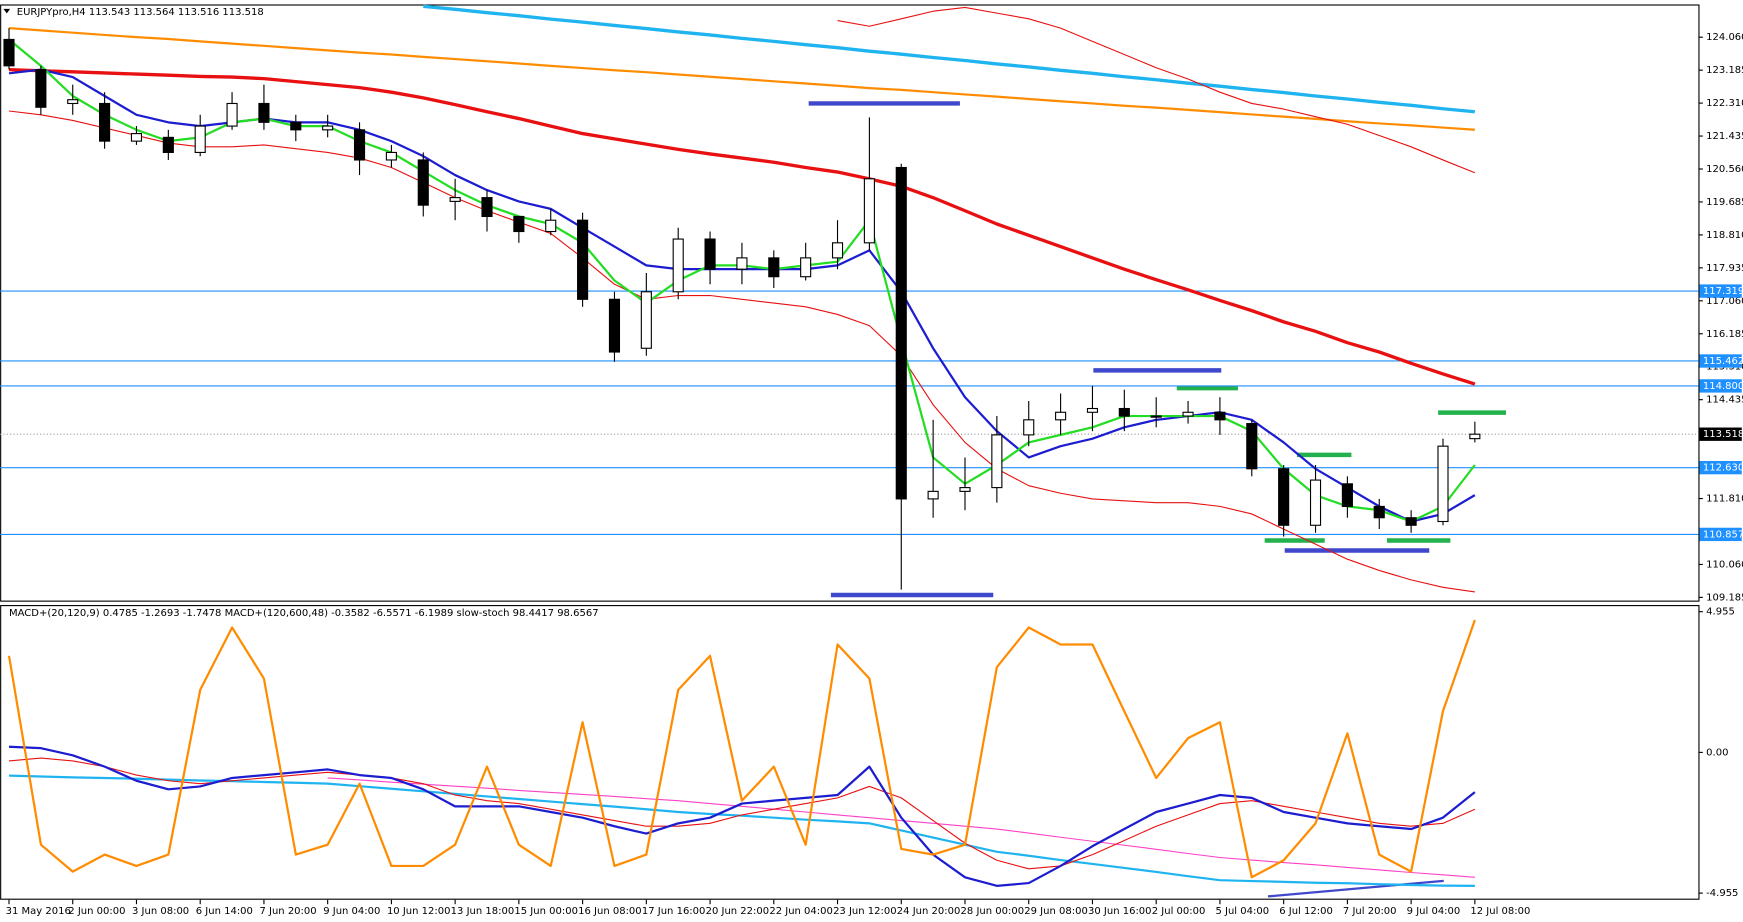 This screenshot has width=1743, height=922. Describe the element at coordinates (1724, 499) in the screenshot. I see `y-tick-label: 111.810` at that location.